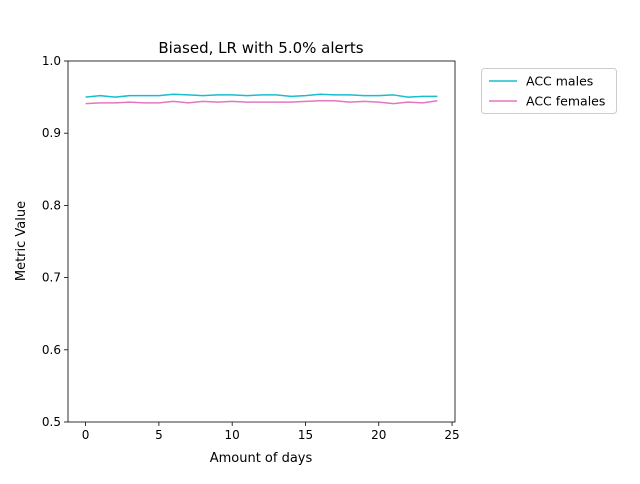 The height and width of the screenshot is (484, 640). What do you see at coordinates (159, 435) in the screenshot?
I see `x-tick-label: 5` at bounding box center [159, 435].